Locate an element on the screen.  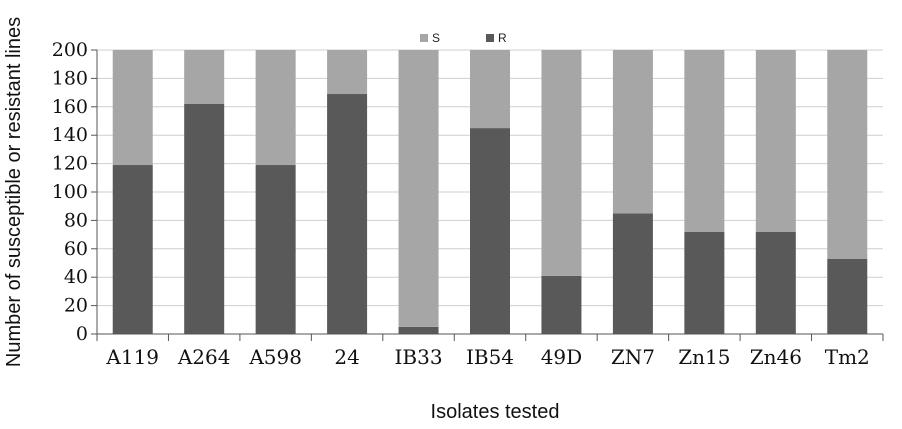
bar-S-A264 is located at coordinates (204, 77).